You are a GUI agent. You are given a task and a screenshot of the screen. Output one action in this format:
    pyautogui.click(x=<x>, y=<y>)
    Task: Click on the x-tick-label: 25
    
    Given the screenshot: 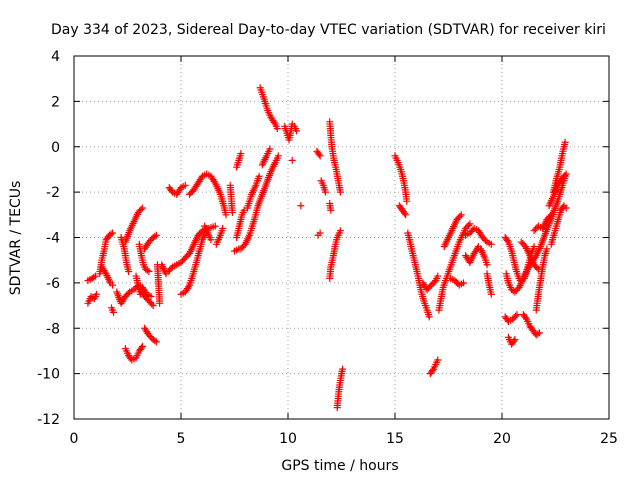 What is the action you would take?
    pyautogui.click(x=609, y=439)
    